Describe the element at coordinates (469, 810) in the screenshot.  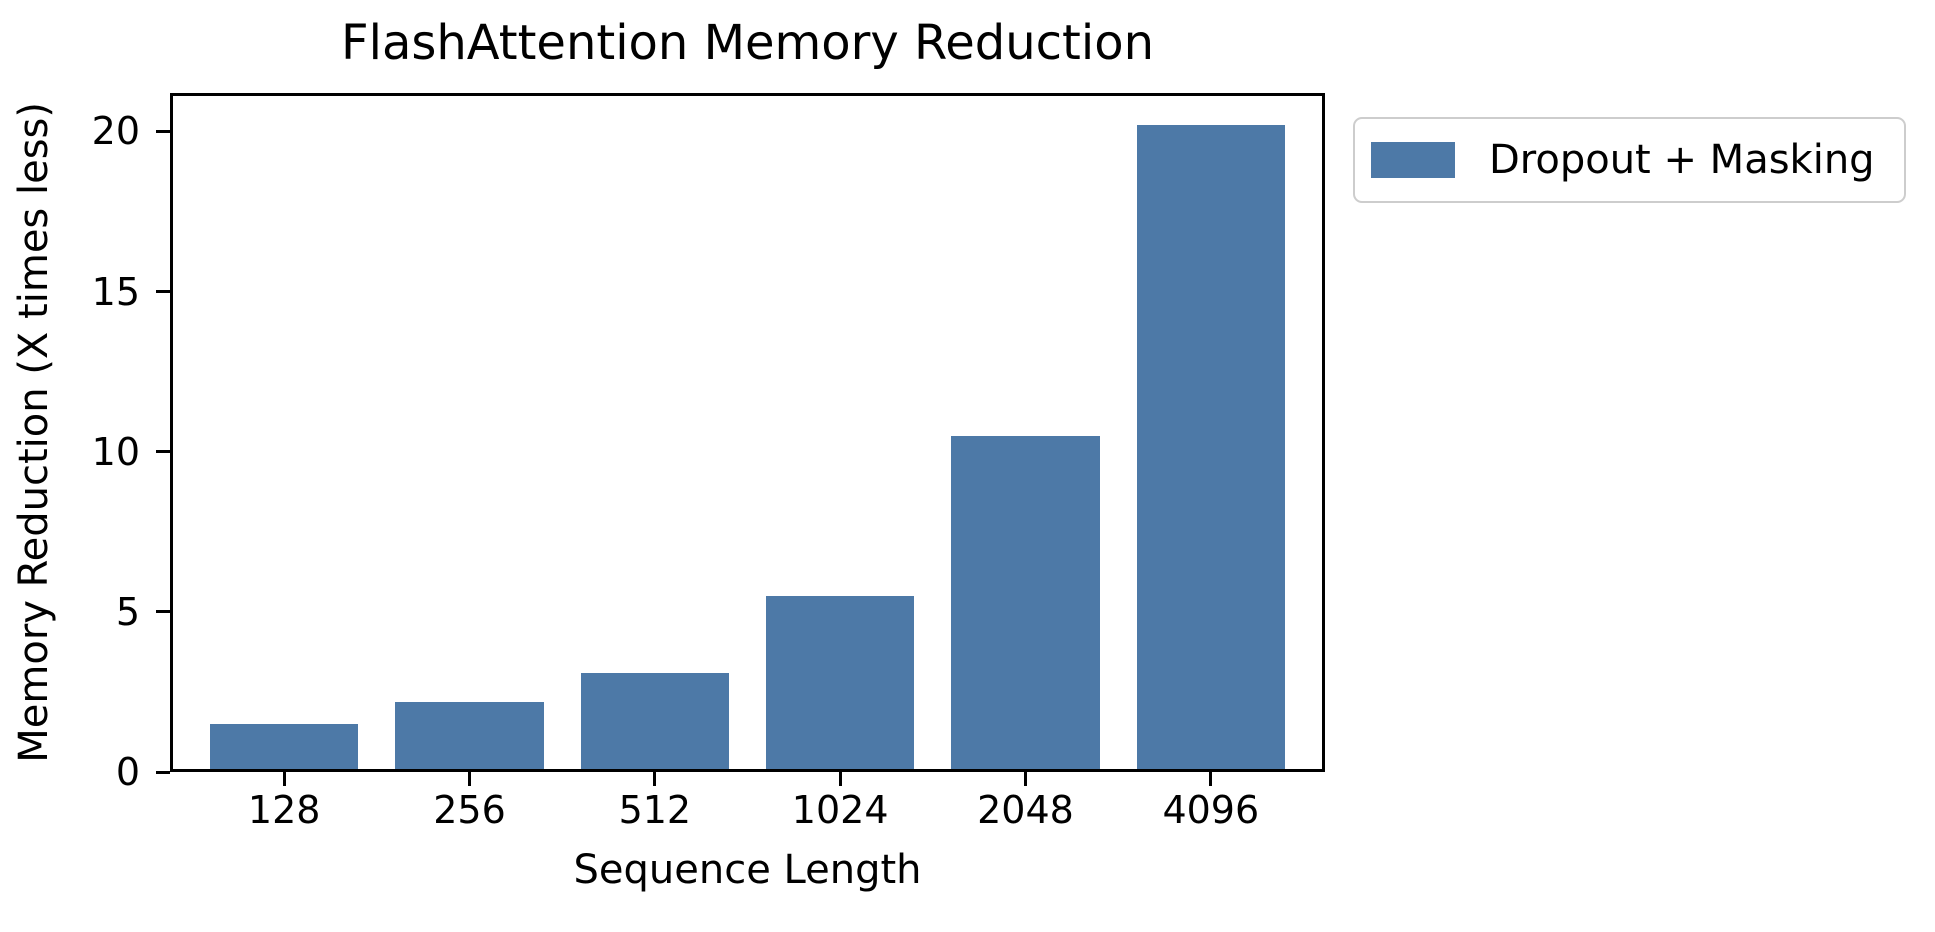
I see `x-tick-label-256: 256` at that location.